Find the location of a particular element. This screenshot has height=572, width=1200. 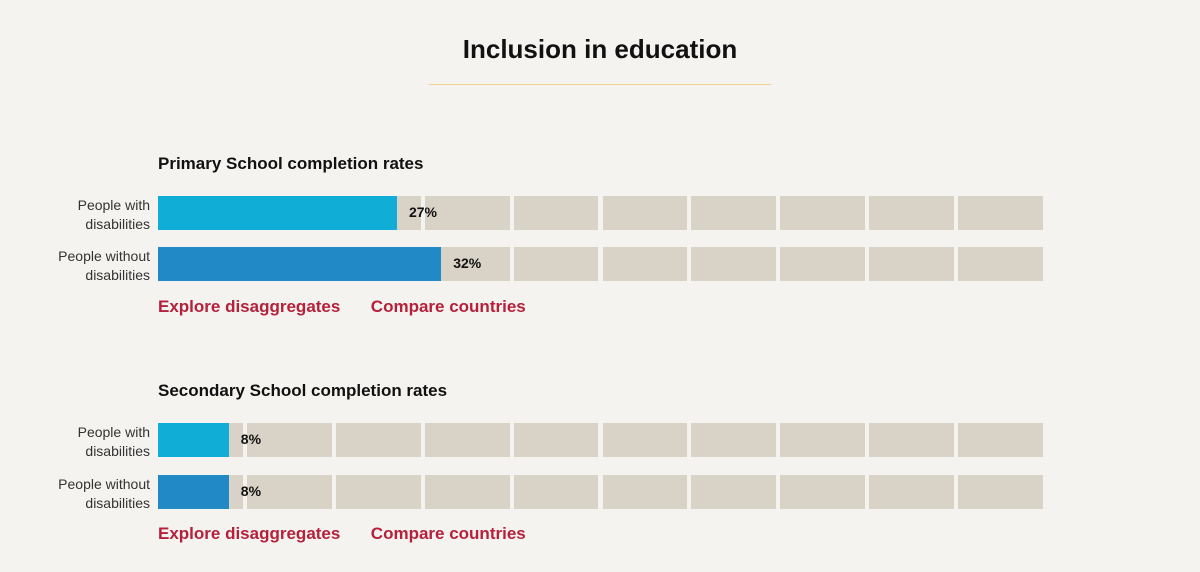

bar-row-without-disabilities: People without disabilities 8% is located at coordinates (600, 493).